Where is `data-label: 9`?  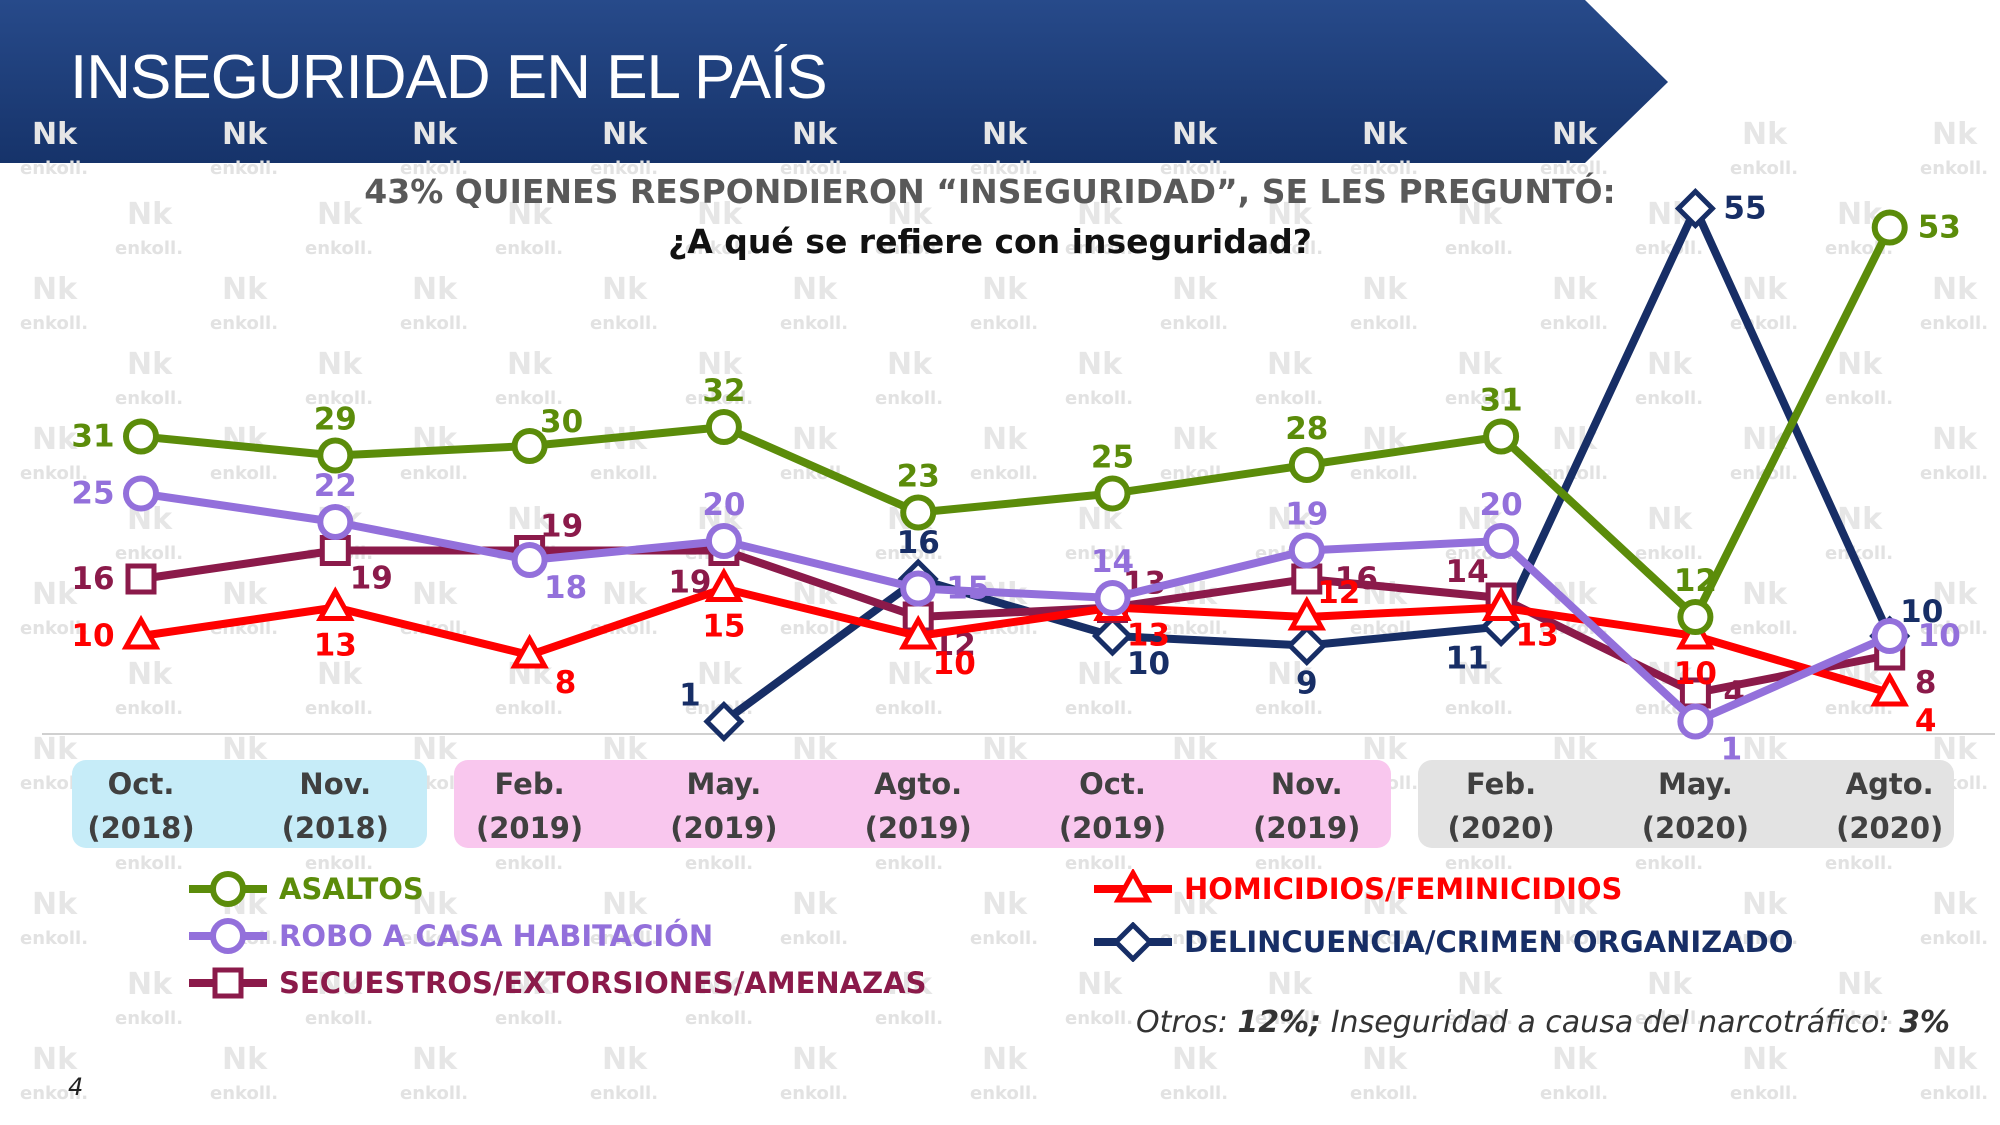 data-label: 9 is located at coordinates (1307, 684).